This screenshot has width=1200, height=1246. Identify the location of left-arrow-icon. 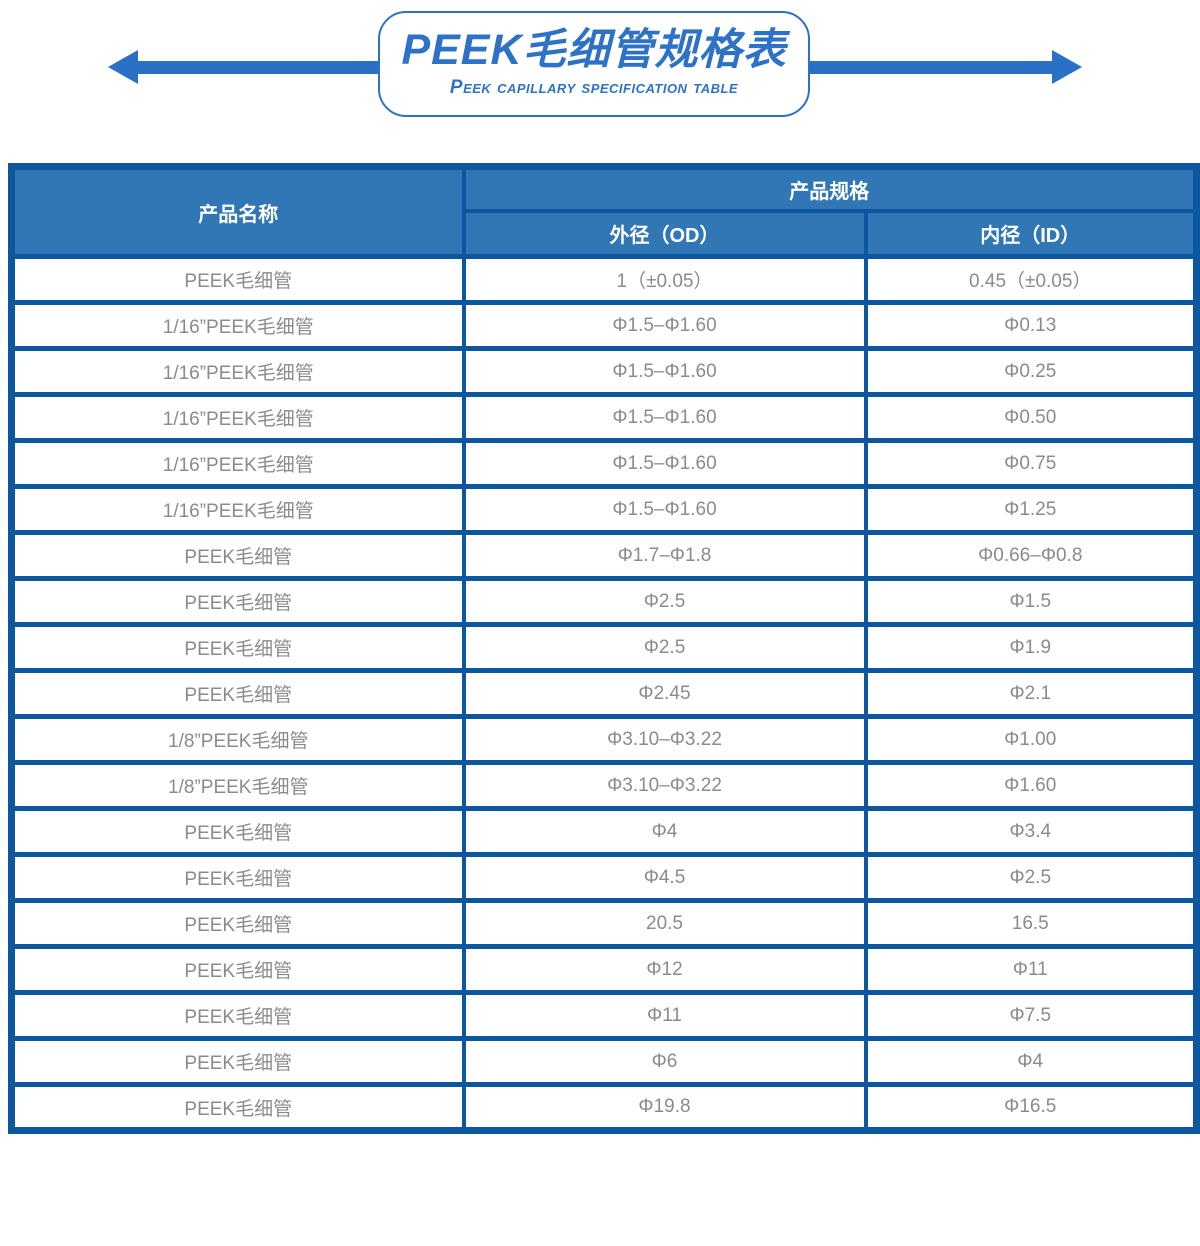
(123, 67).